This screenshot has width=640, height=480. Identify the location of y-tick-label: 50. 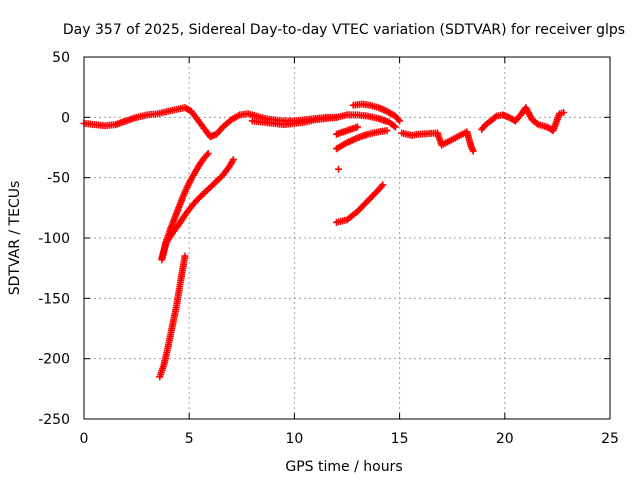
(61, 58).